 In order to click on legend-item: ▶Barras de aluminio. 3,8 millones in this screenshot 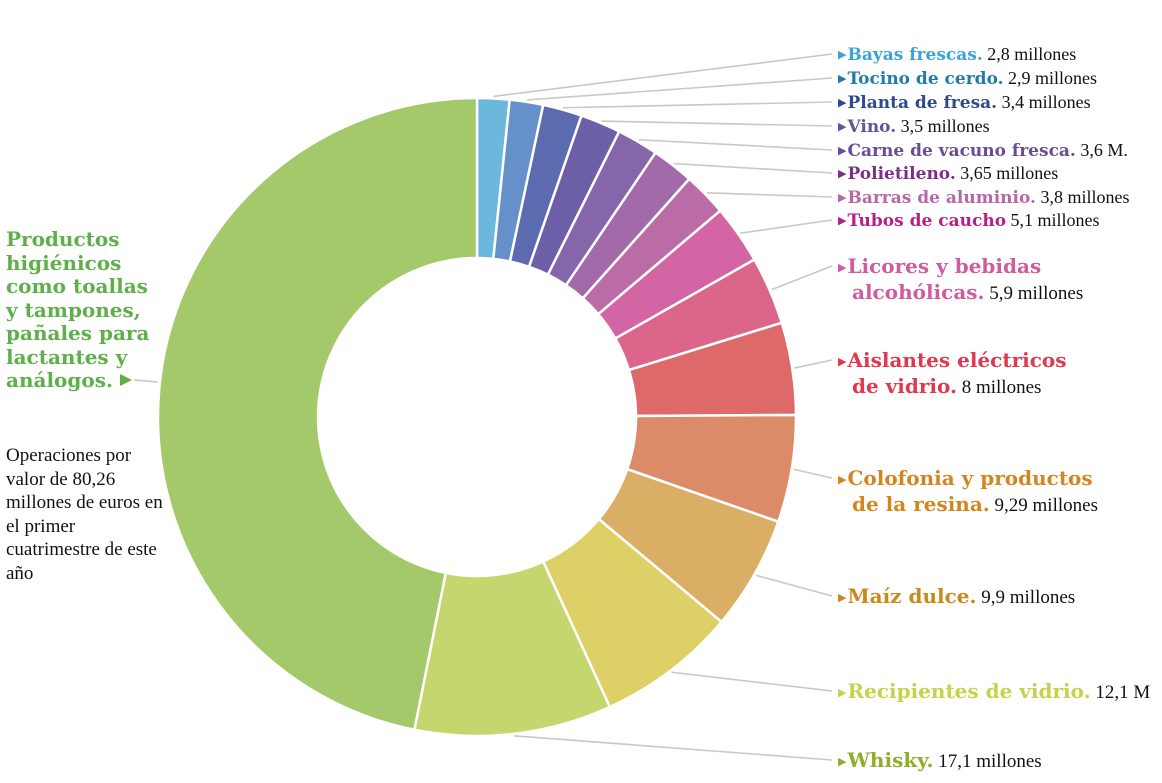, I will do `click(983, 197)`.